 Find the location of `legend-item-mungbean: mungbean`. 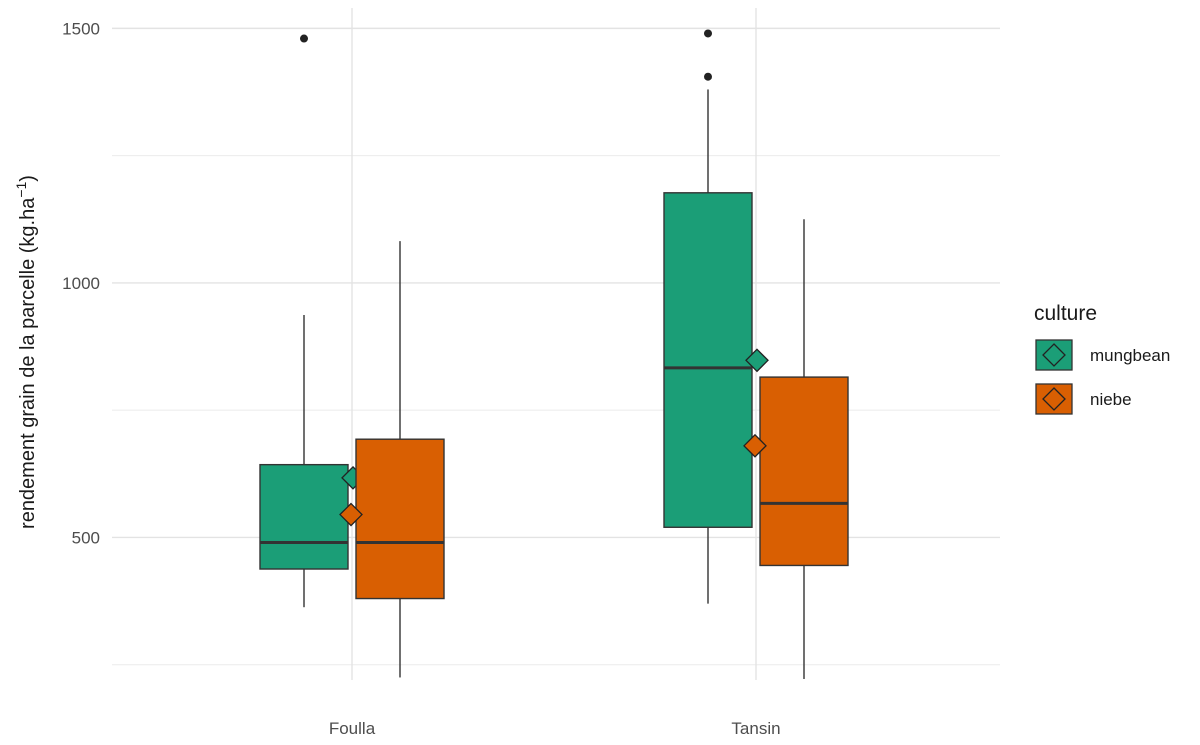

legend-item-mungbean: mungbean is located at coordinates (1102, 355).